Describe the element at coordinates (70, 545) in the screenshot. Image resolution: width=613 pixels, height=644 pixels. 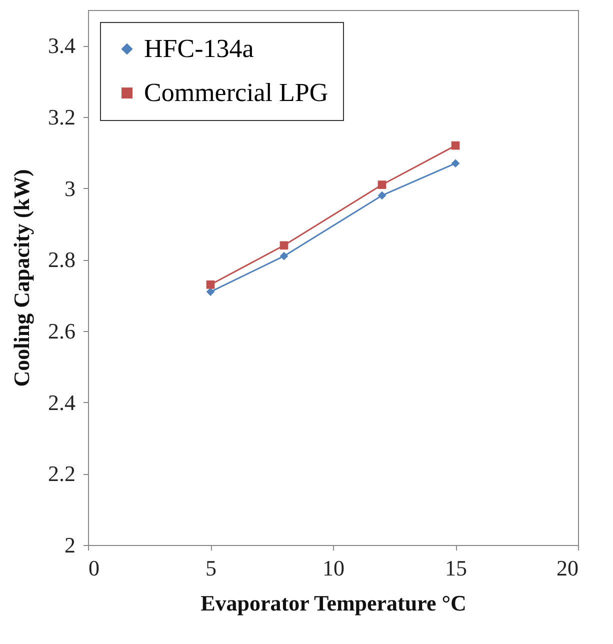
I see `y-tick-label: 2` at that location.